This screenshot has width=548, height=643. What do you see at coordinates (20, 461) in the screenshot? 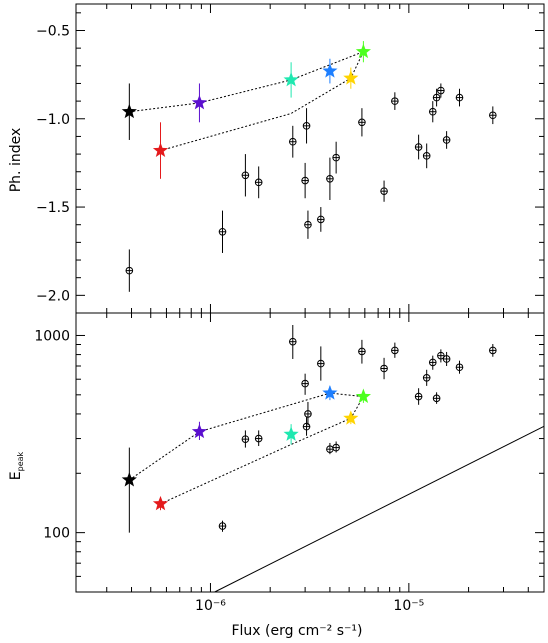
I see `bottom-ylabel-sub: peak` at bounding box center [20, 461].